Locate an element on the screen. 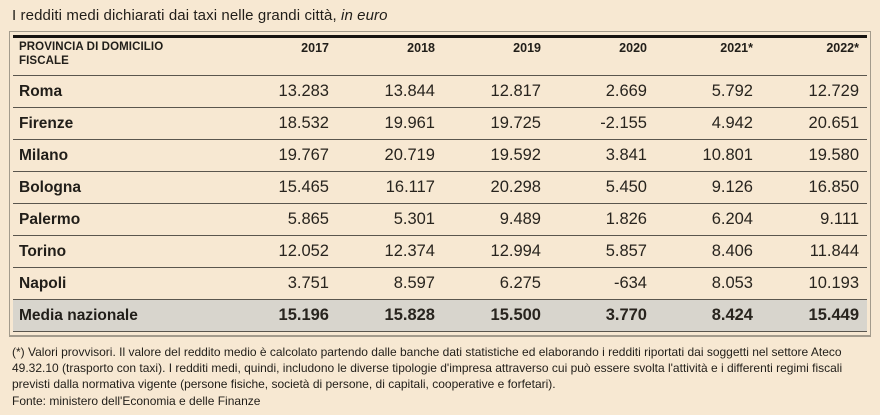  cell-value: 12.994 is located at coordinates (495, 252).